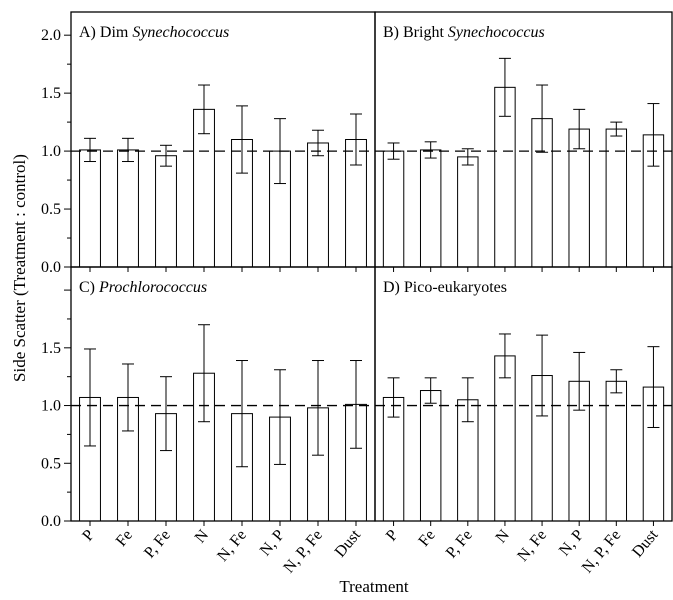 This screenshot has height=600, width=673. I want to click on y-axis-title: Side Scatter (Treatment : control), so click(19, 268).